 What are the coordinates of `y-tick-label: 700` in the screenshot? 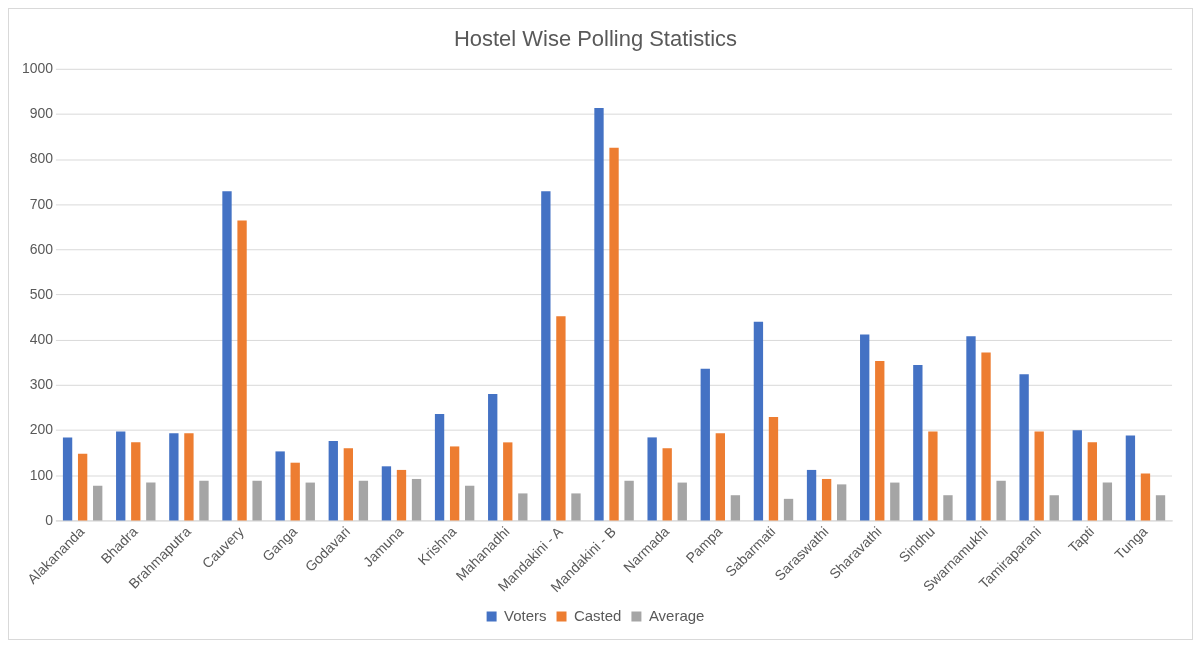 It's located at (41, 203).